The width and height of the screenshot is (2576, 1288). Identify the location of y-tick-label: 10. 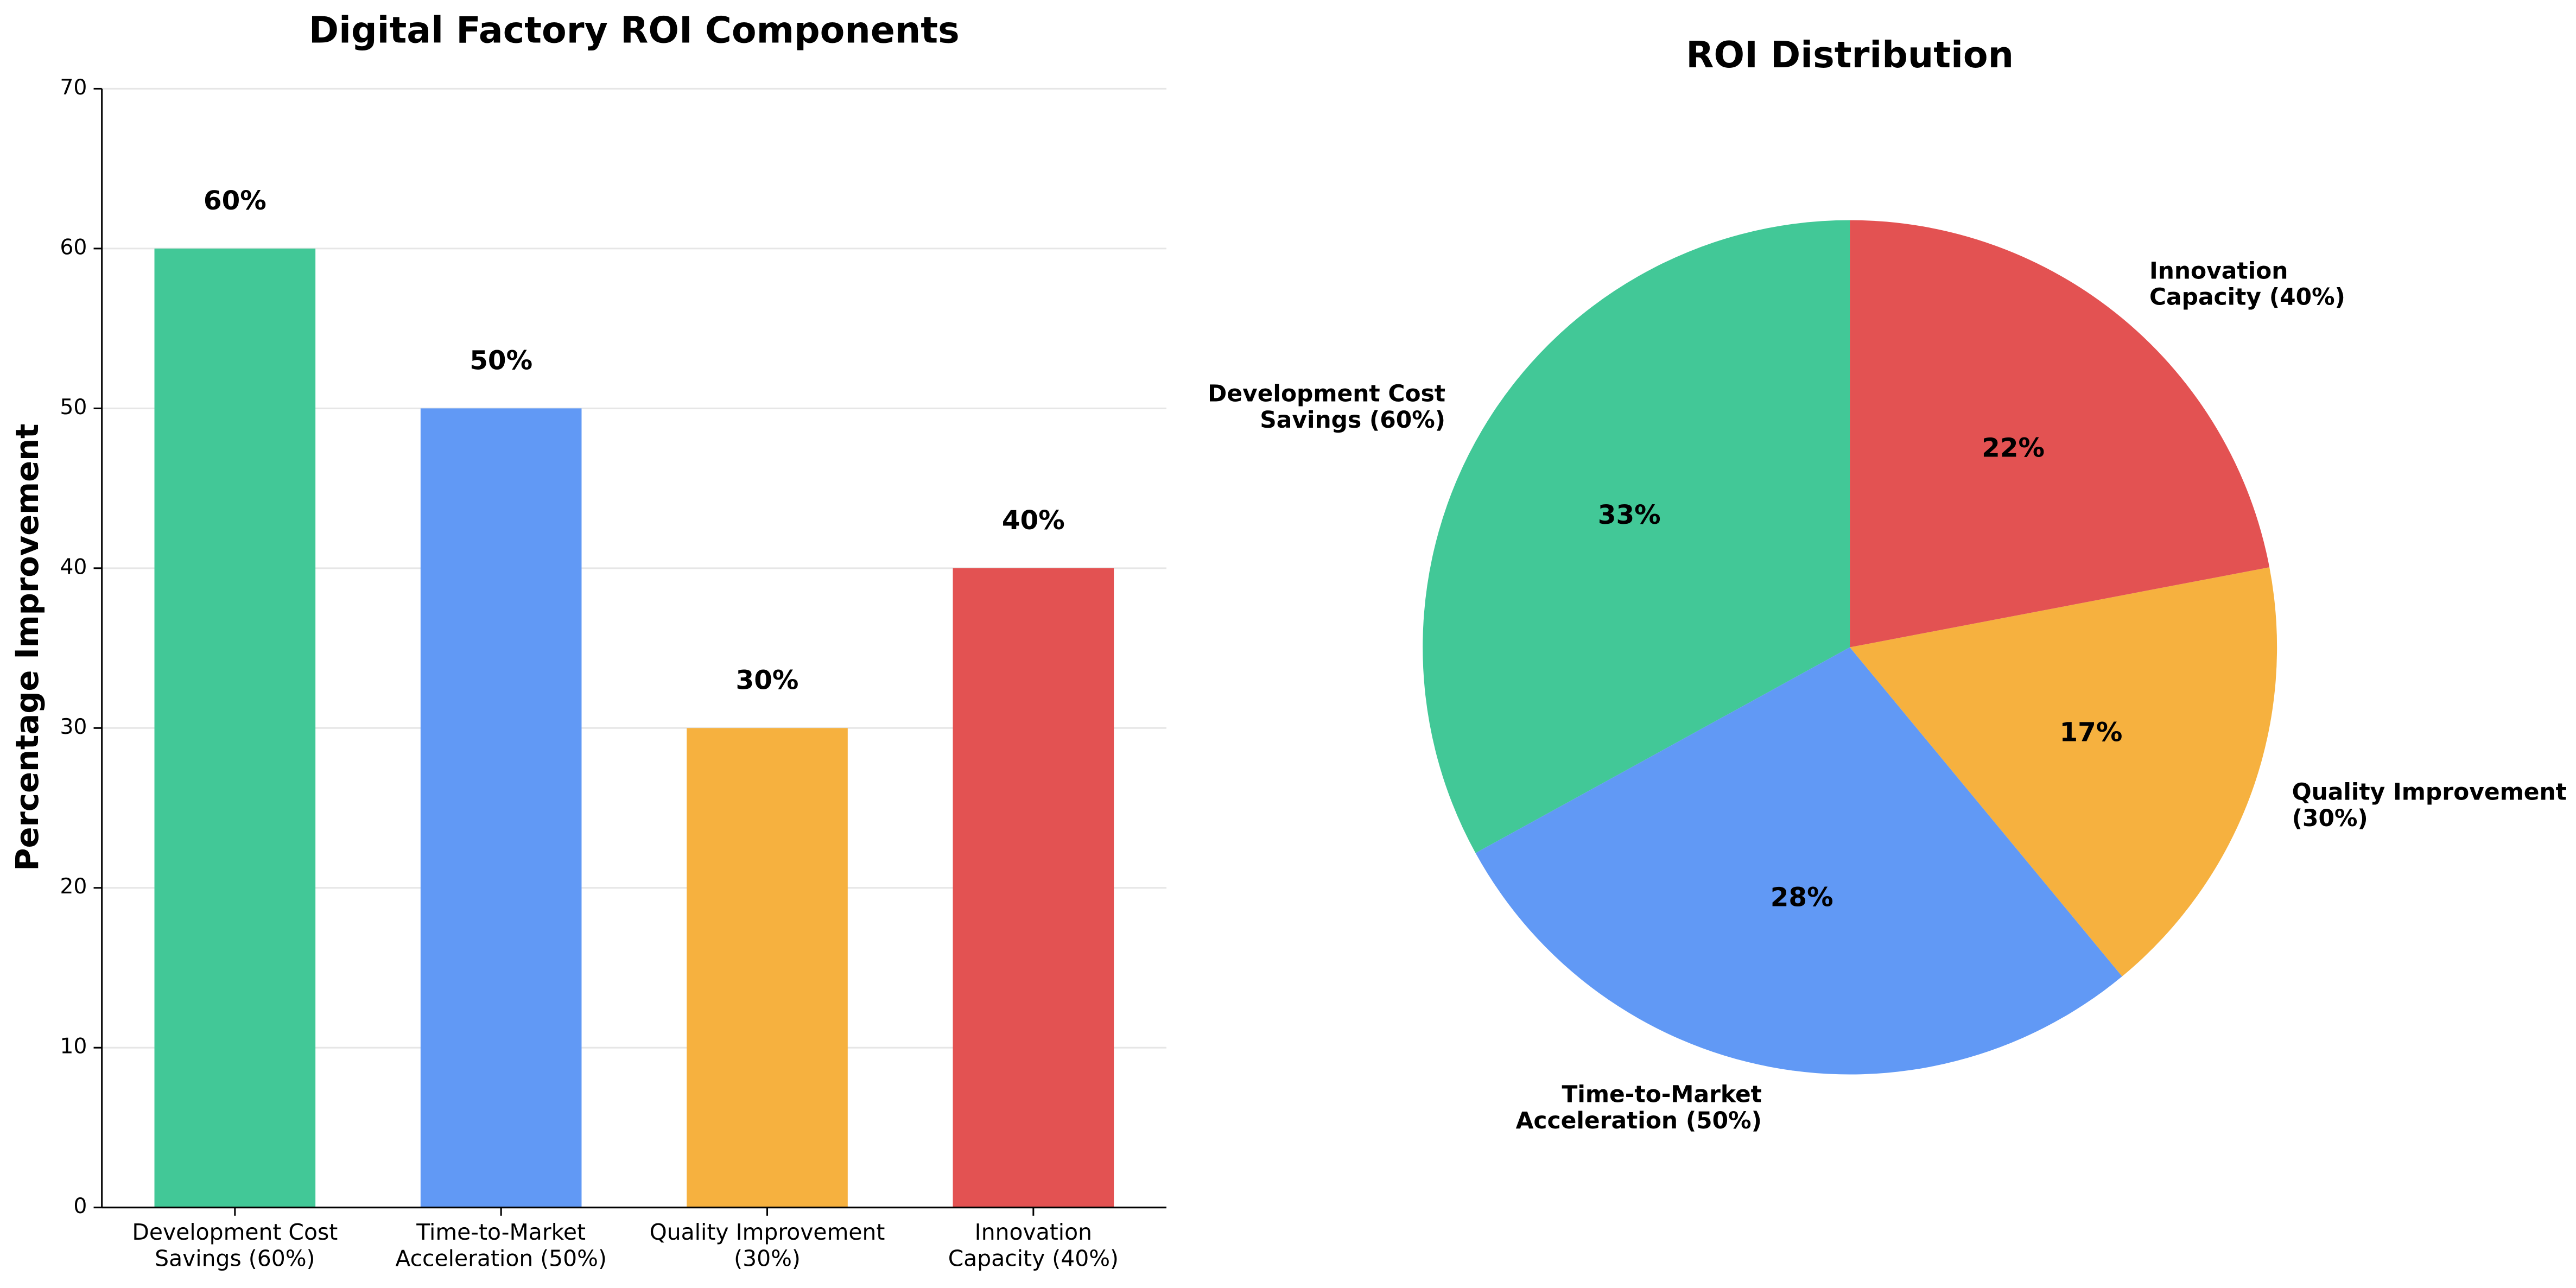
(73, 1046).